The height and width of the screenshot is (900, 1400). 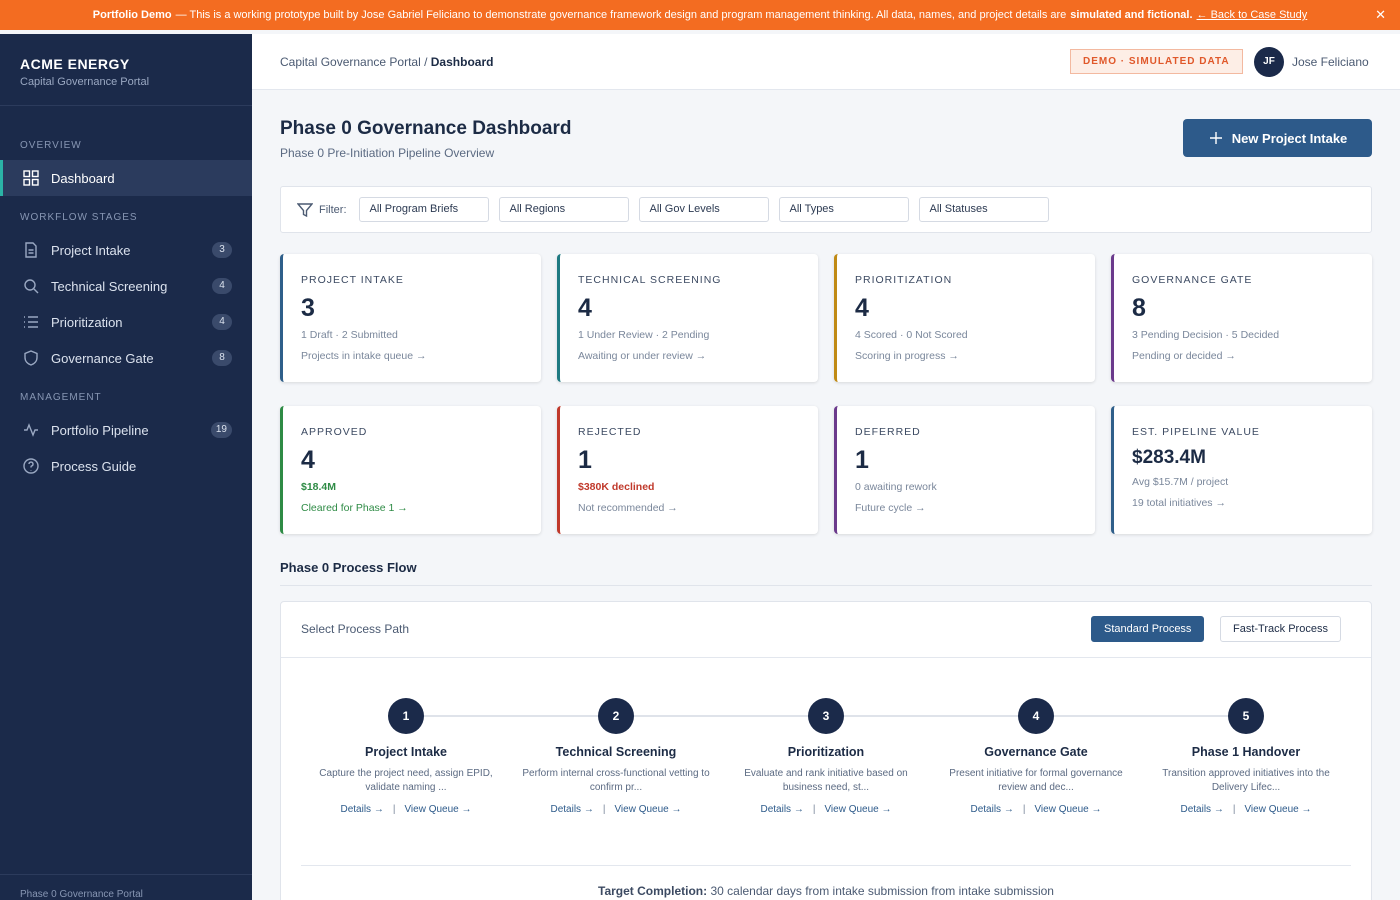 I want to click on nav-count: 19, so click(x=221, y=430).